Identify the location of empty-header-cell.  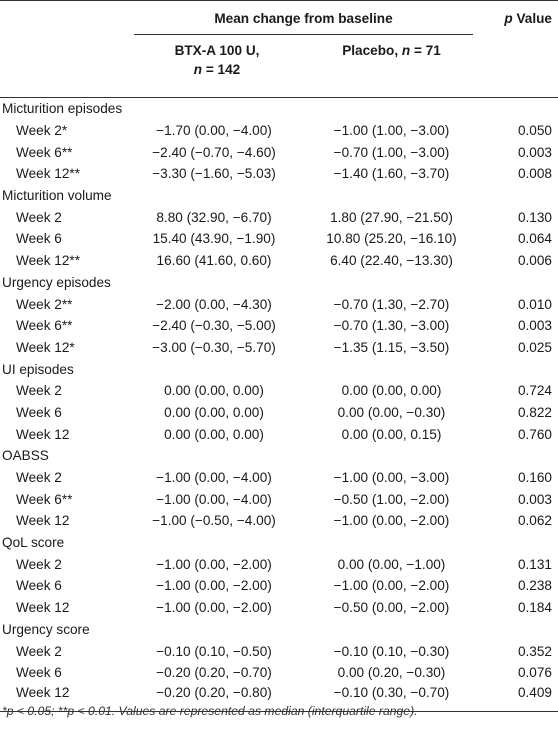
(60, 17).